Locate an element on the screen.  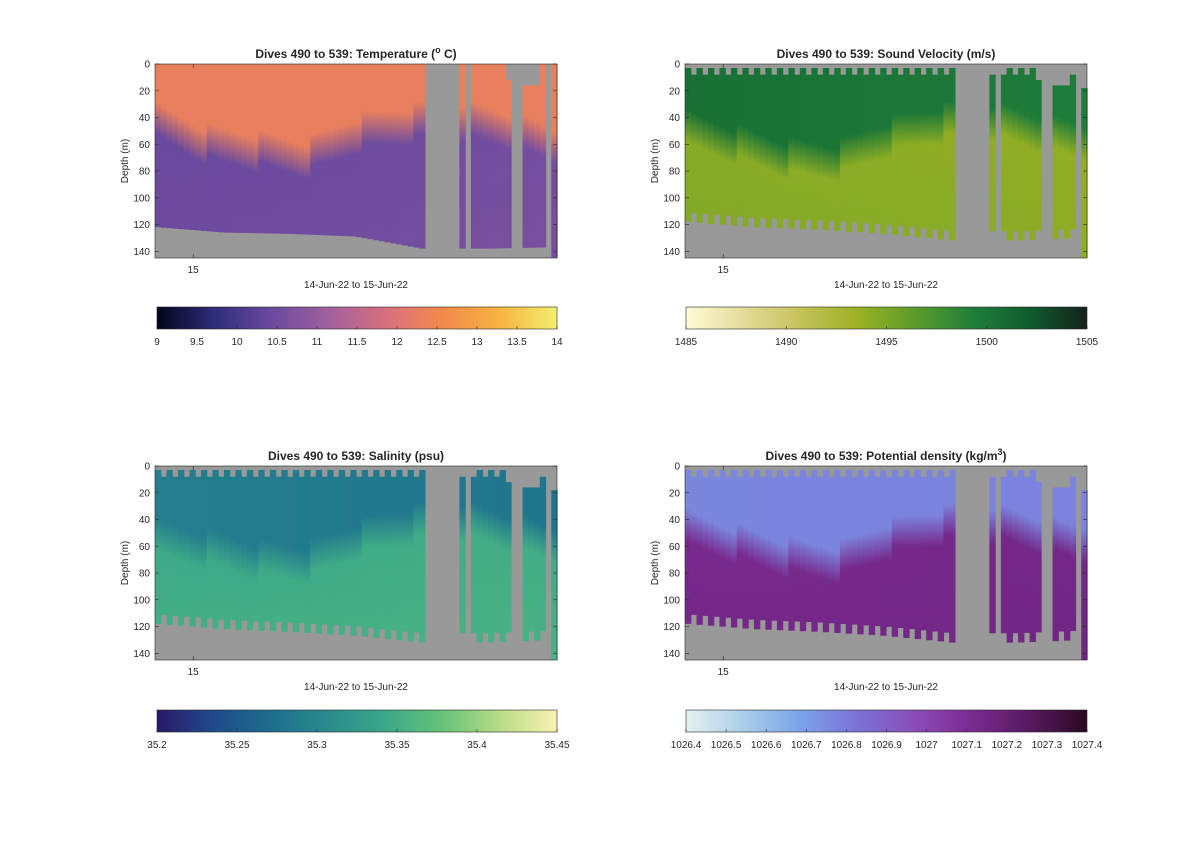
colorbar-tick-label: 1026.6 is located at coordinates (766, 745).